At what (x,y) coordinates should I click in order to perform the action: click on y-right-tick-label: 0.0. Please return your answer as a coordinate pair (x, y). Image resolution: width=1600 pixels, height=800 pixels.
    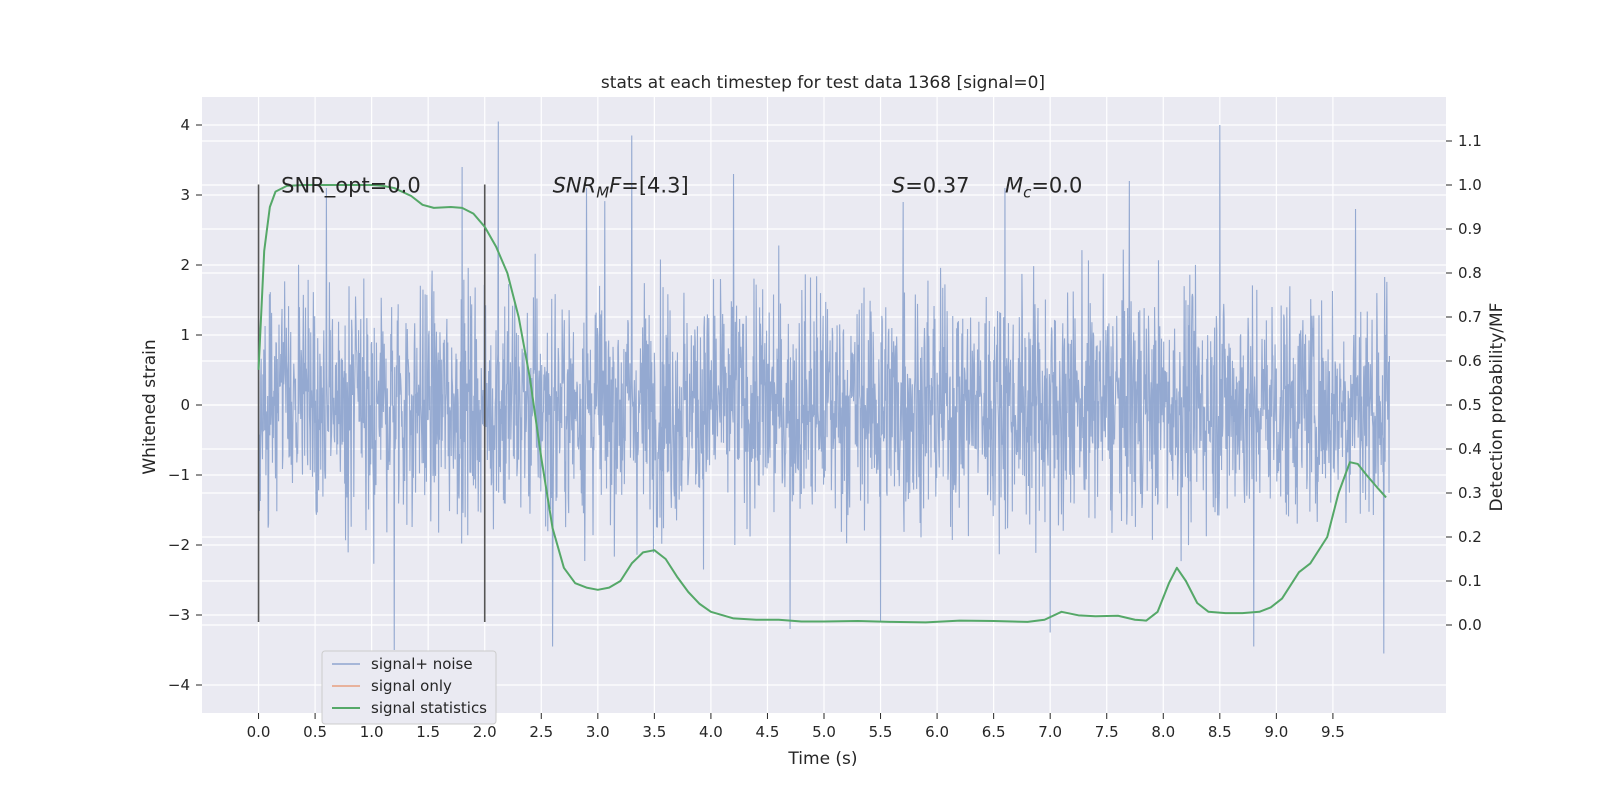
    Looking at the image, I should click on (1470, 625).